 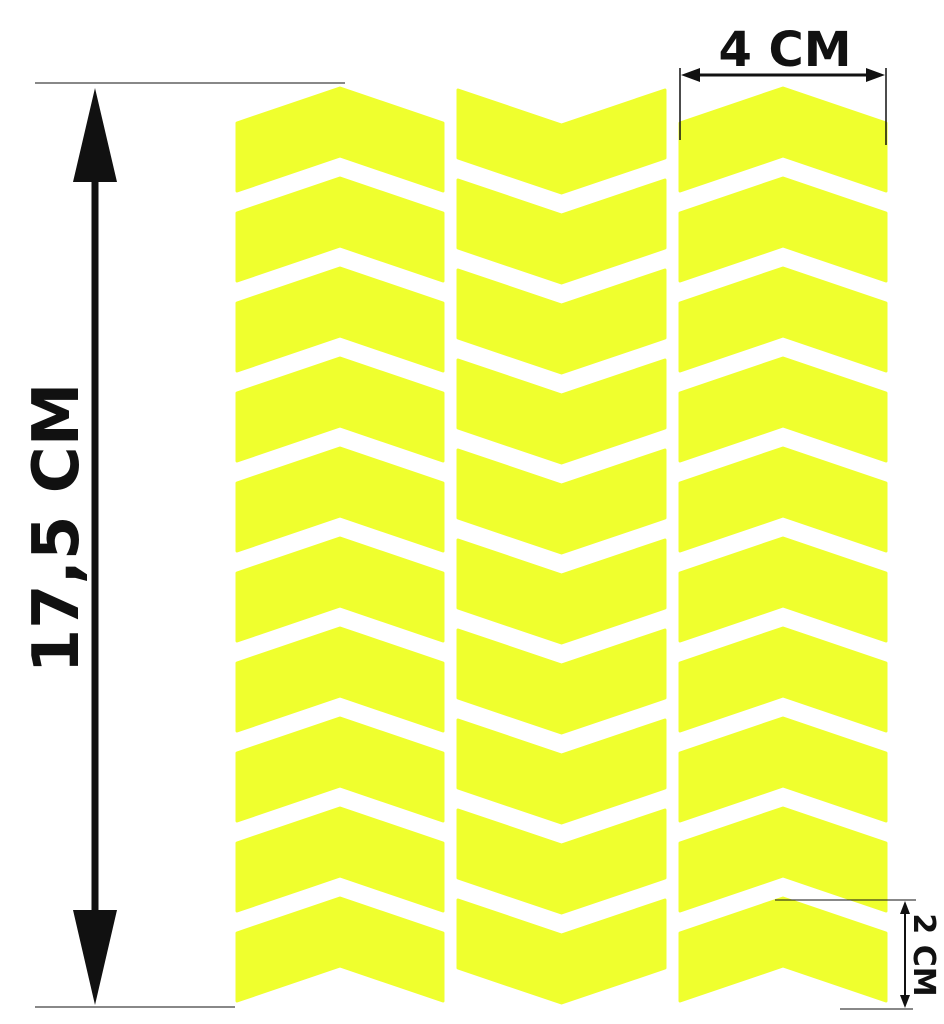 What do you see at coordinates (923, 954) in the screenshot?
I see `piece-height-label: 2 СМ` at bounding box center [923, 954].